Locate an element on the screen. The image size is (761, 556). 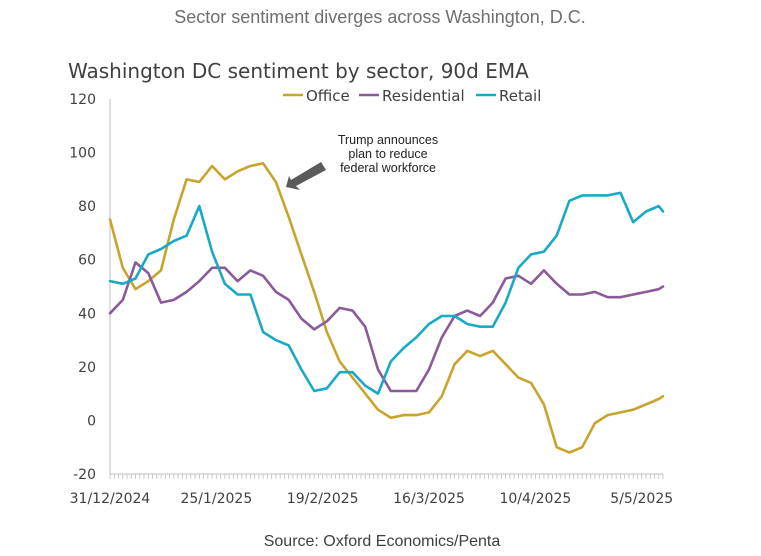
y-tick-label: 120 is located at coordinates (82, 100).